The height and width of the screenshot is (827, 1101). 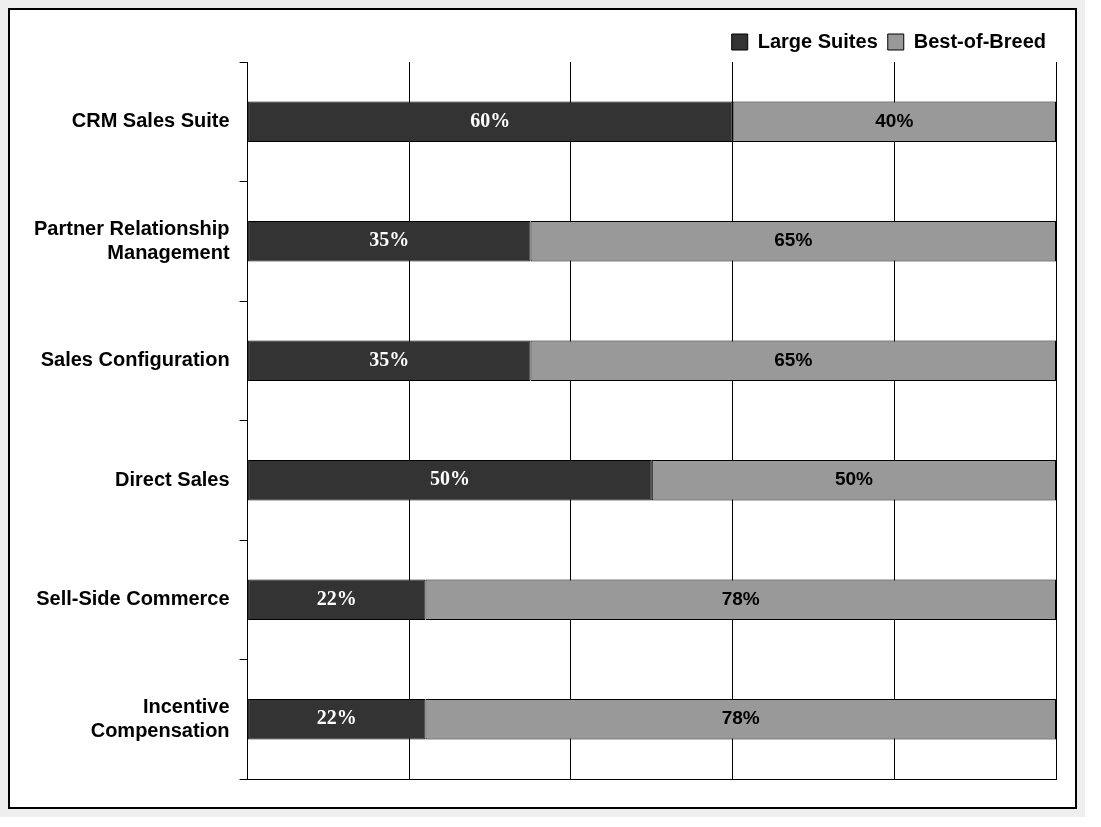 What do you see at coordinates (133, 598) in the screenshot?
I see `y-tick-label: Sell-Side Commerce` at bounding box center [133, 598].